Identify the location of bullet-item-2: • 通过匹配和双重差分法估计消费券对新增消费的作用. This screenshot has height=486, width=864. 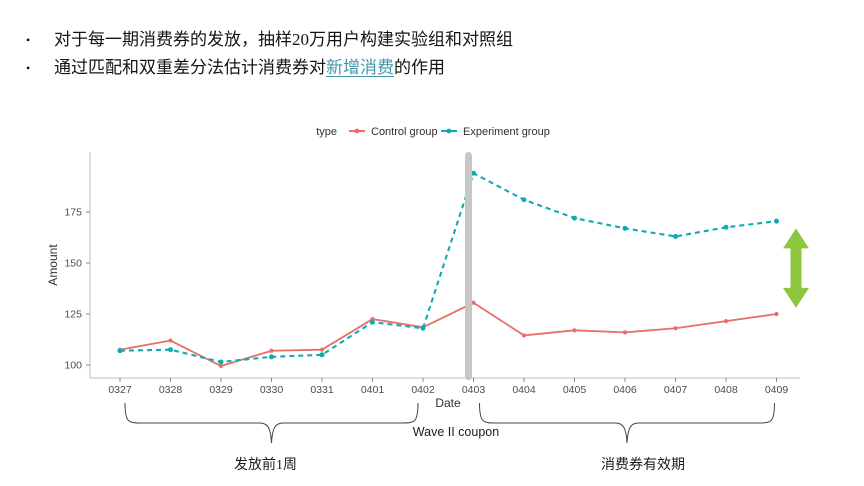
(346, 68).